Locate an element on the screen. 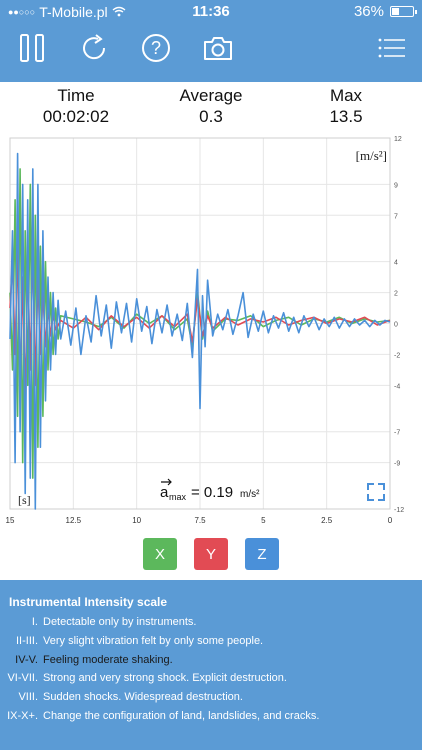  axis-z-button: Z is located at coordinates (262, 554).